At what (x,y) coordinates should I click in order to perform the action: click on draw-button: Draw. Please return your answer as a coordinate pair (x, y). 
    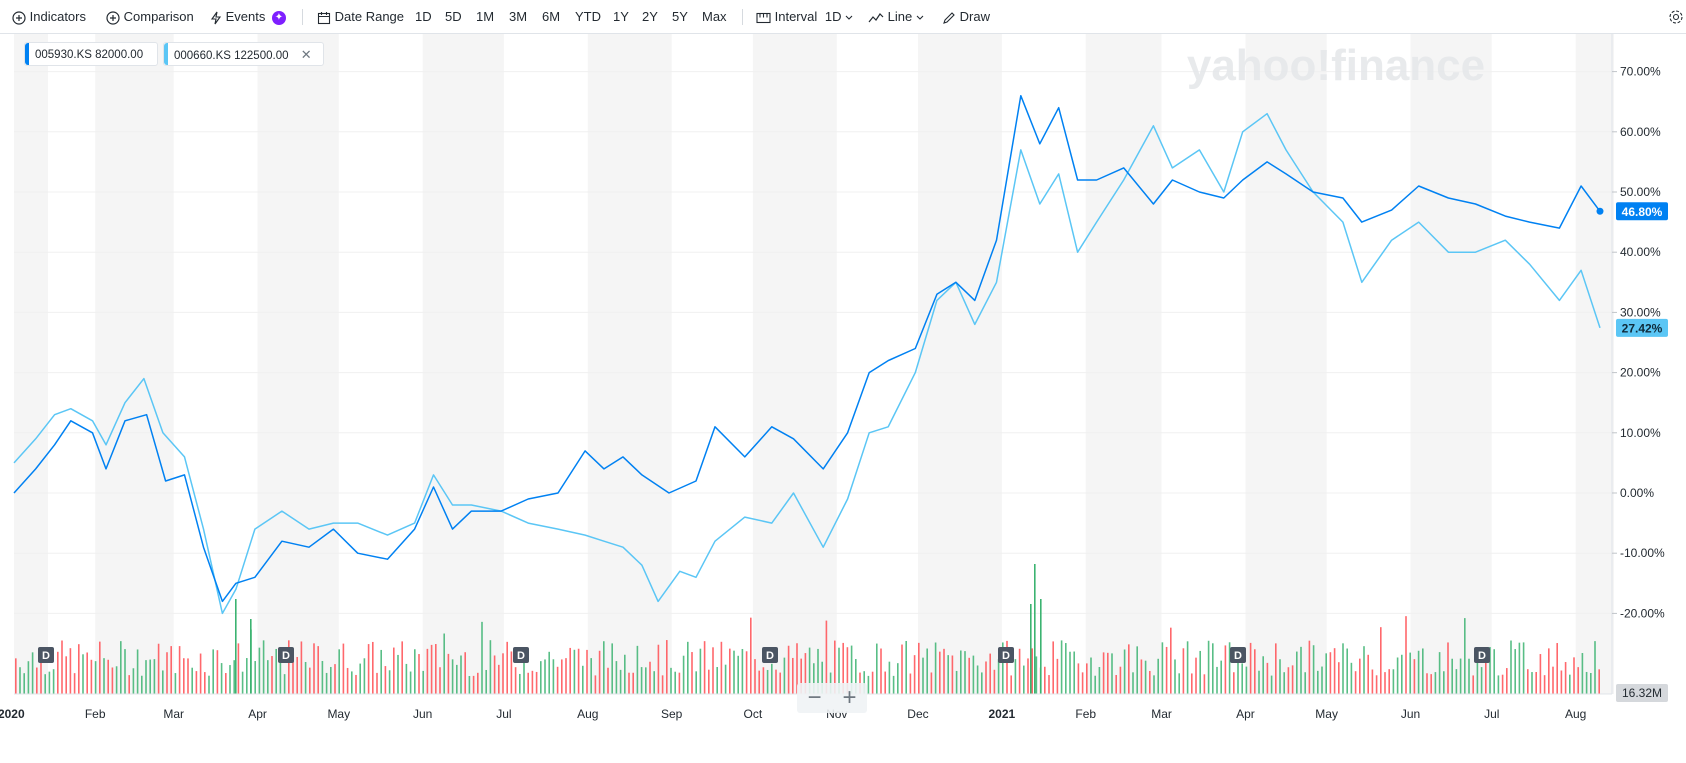
    Looking at the image, I should click on (966, 17).